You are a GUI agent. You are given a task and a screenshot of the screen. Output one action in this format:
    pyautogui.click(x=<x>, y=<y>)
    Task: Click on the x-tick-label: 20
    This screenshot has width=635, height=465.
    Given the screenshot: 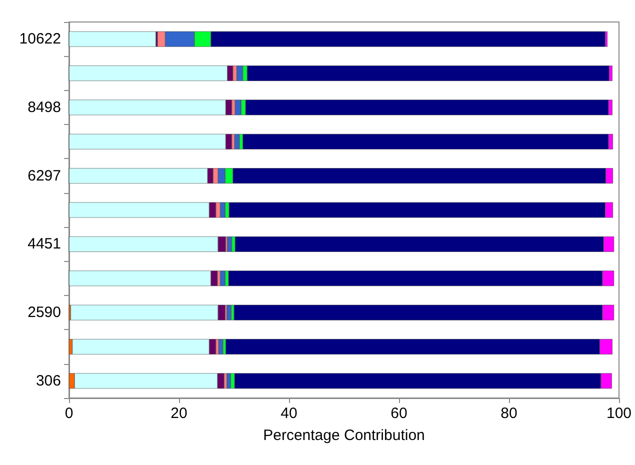 What is the action you would take?
    pyautogui.click(x=179, y=413)
    